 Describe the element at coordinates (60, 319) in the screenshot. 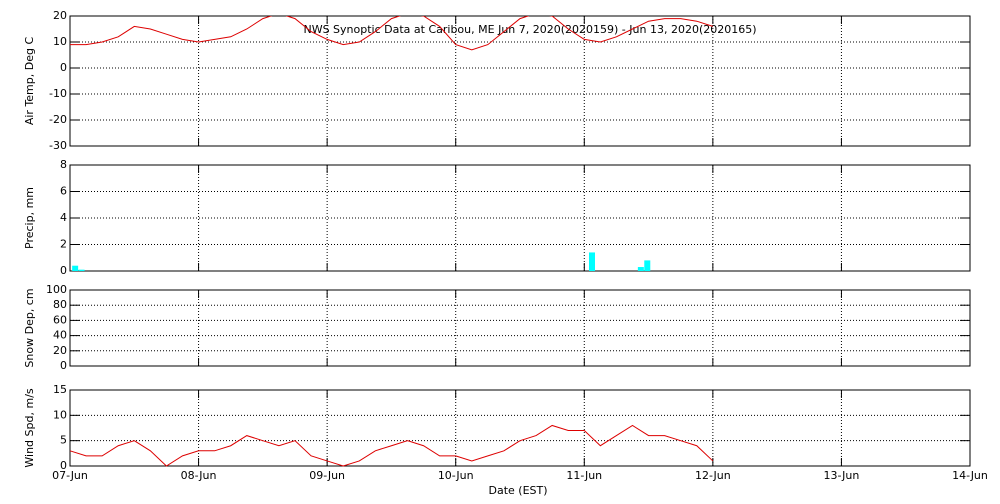

I see `y-tick-label: 60` at that location.